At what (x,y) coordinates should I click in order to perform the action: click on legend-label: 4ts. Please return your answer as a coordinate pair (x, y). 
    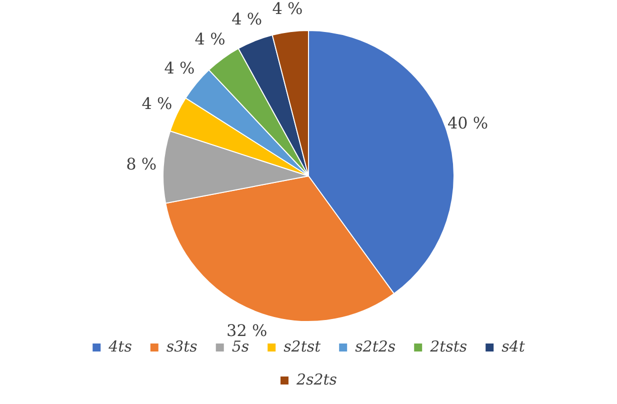
    Looking at the image, I should click on (120, 346).